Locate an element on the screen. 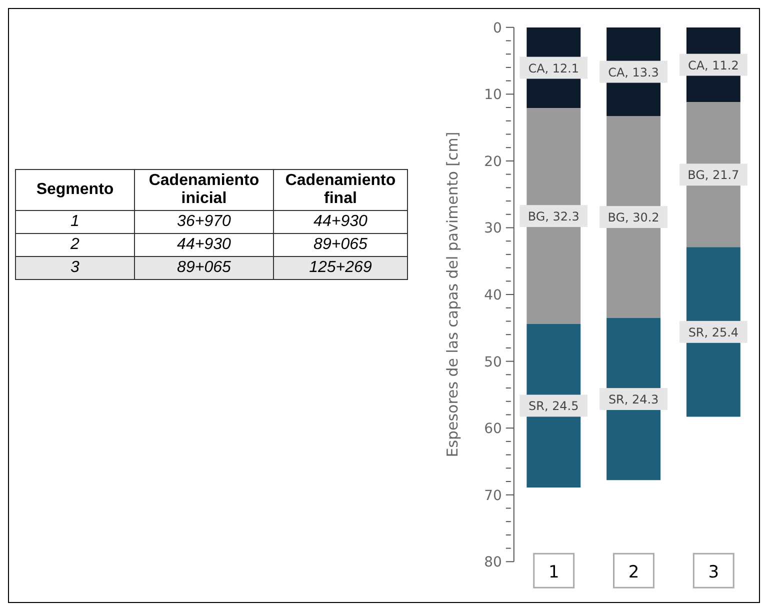  y-tick-label: 70 is located at coordinates (493, 496).